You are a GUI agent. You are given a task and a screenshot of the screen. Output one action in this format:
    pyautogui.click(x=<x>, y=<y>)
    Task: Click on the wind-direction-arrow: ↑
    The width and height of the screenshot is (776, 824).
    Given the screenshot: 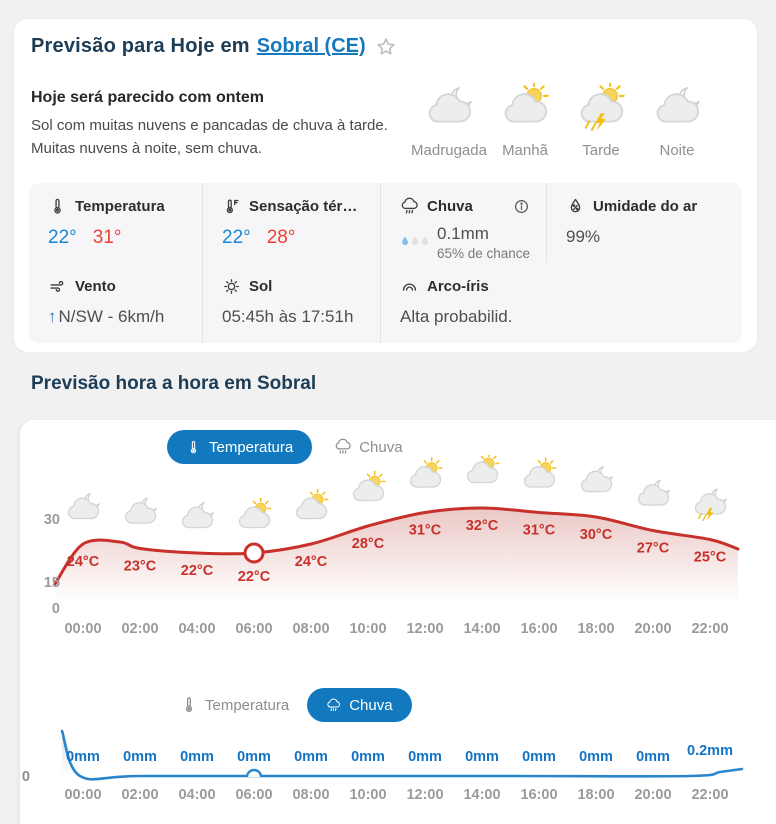 What is the action you would take?
    pyautogui.click(x=52, y=316)
    